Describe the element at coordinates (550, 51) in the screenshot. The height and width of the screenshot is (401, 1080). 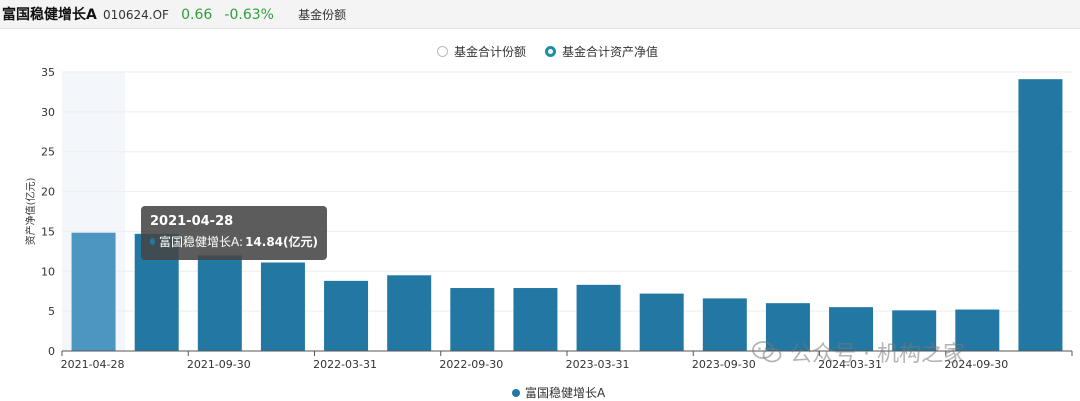
I see `radio-selected-icon` at that location.